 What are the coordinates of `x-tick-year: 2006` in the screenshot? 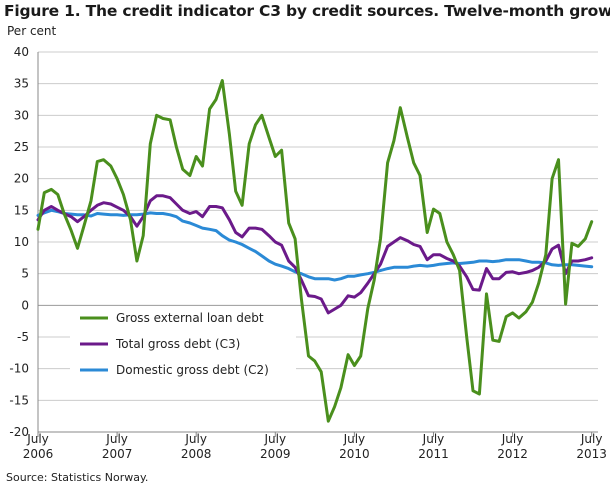 It's located at (38, 454).